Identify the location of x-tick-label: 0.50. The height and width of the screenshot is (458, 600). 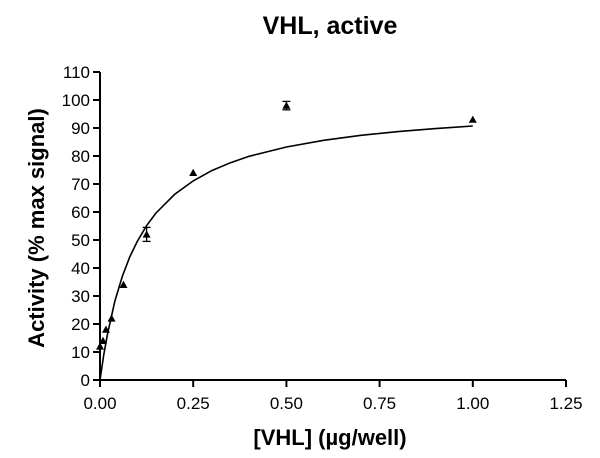
(286, 403).